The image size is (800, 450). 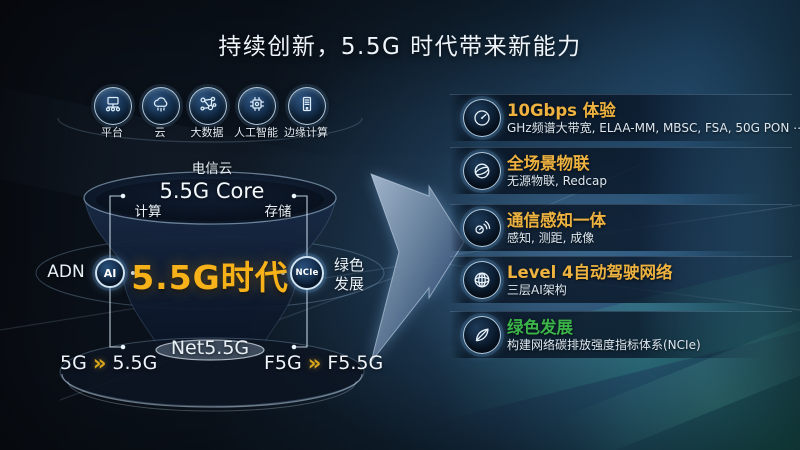 I want to click on badge-connector-dots, so click(x=208, y=273).